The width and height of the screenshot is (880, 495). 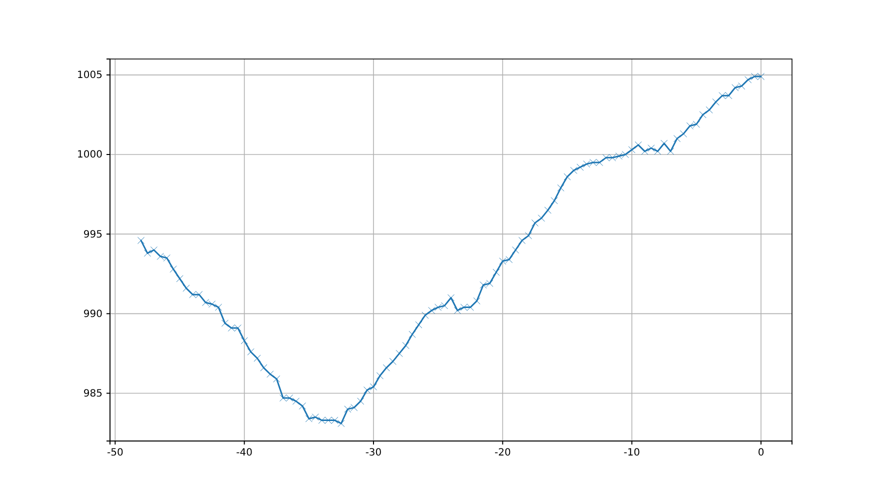 What do you see at coordinates (92, 234) in the screenshot?
I see `y-tick-label: 995` at bounding box center [92, 234].